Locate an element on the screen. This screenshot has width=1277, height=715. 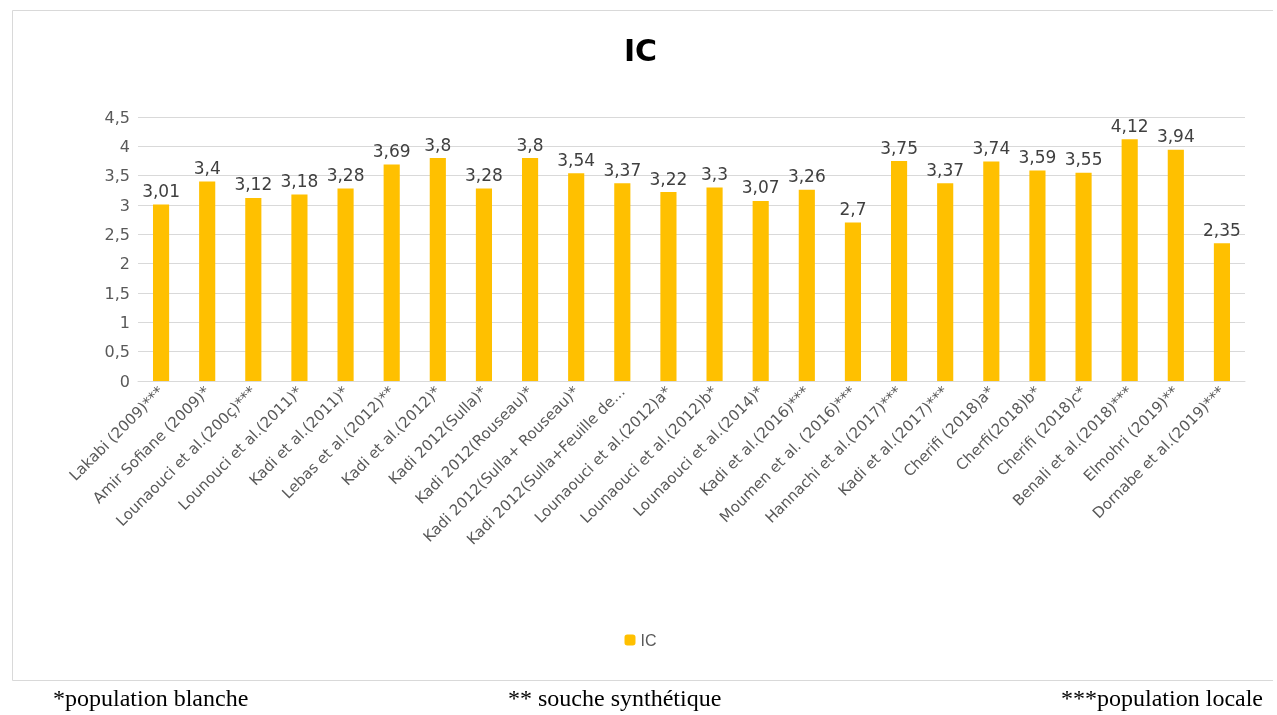
data-label: 3,01 is located at coordinates (161, 190).